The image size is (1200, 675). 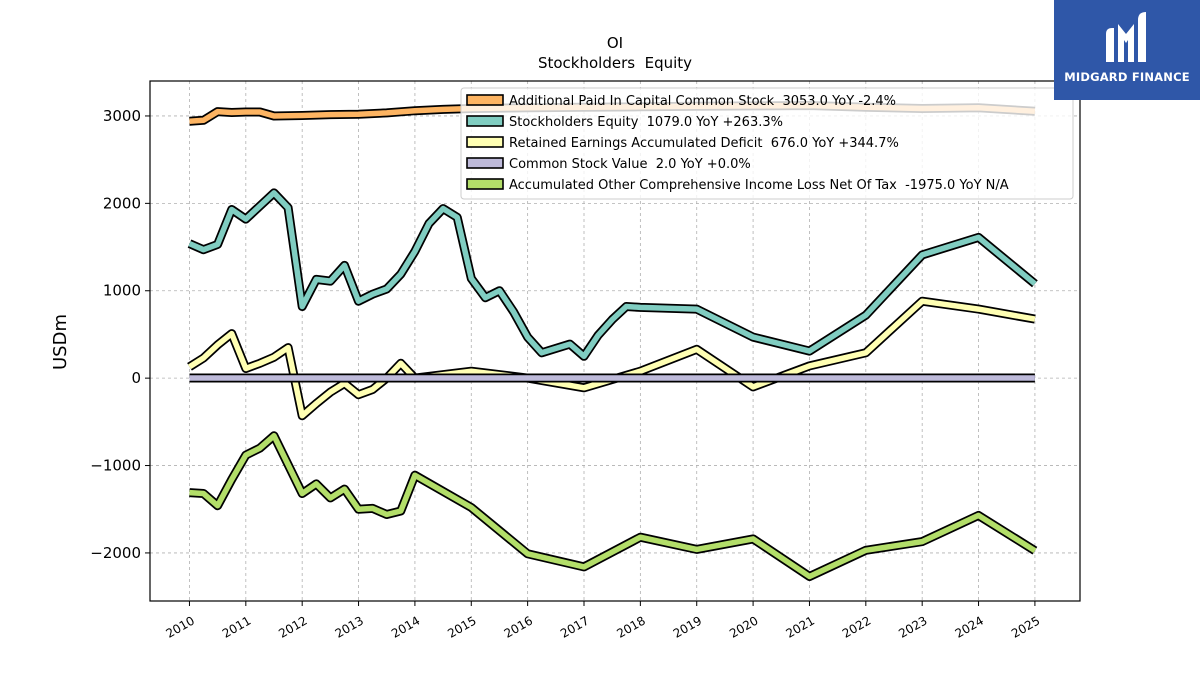 I want to click on y-tick-label: 1000, so click(x=122, y=291).